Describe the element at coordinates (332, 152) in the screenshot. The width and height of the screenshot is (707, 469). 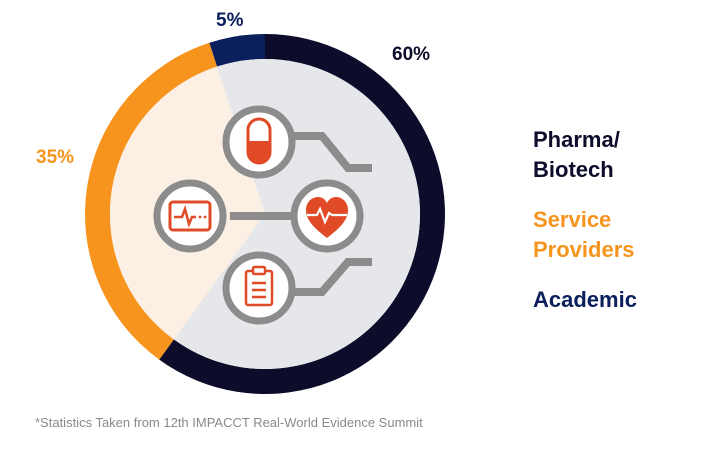
I see `connector-top` at that location.